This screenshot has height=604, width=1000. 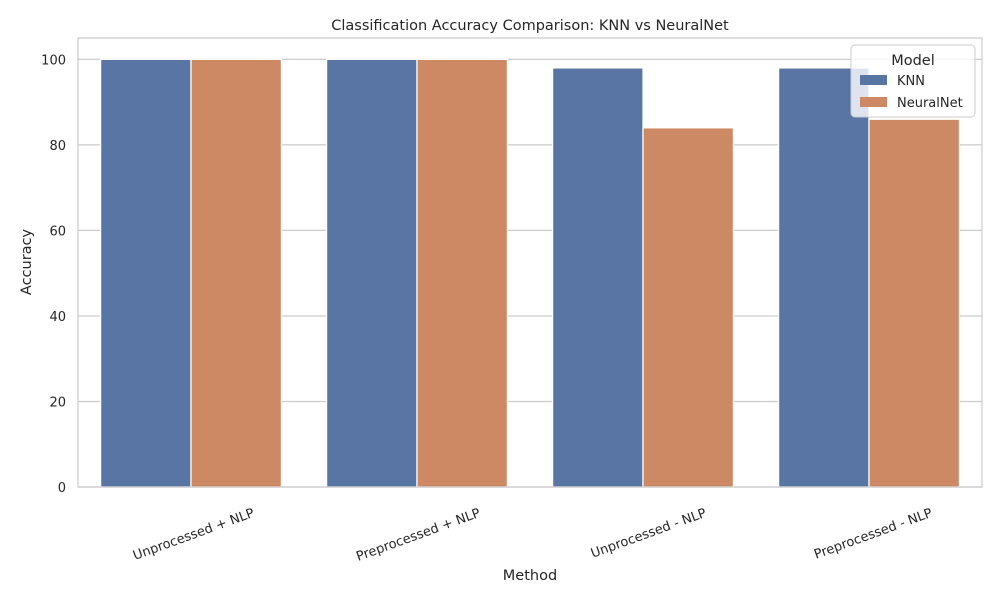 What do you see at coordinates (873, 102) in the screenshot?
I see `legend-swatch-neuralnet` at bounding box center [873, 102].